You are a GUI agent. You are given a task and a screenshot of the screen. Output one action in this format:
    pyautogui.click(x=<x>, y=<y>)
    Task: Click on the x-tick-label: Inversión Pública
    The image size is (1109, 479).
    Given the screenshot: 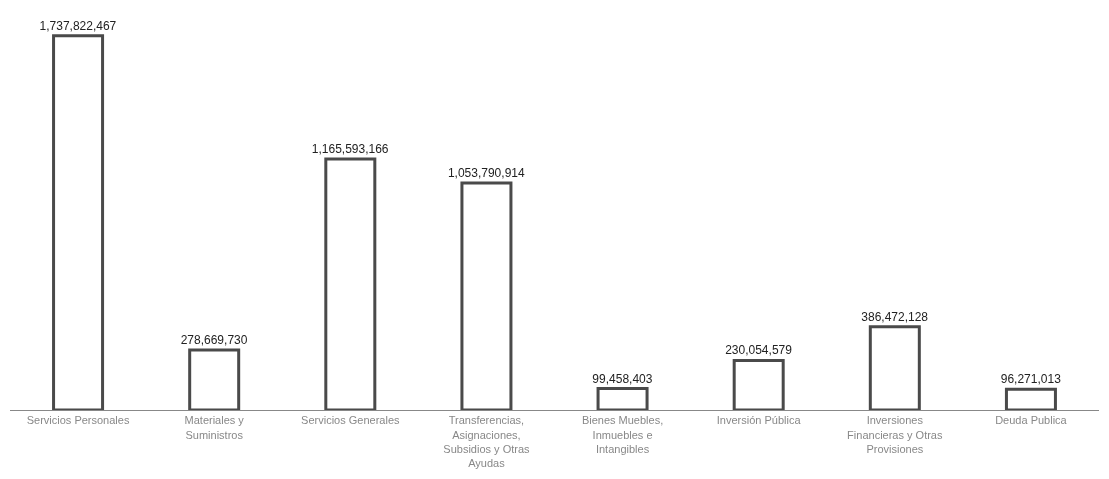 What is the action you would take?
    pyautogui.click(x=759, y=420)
    